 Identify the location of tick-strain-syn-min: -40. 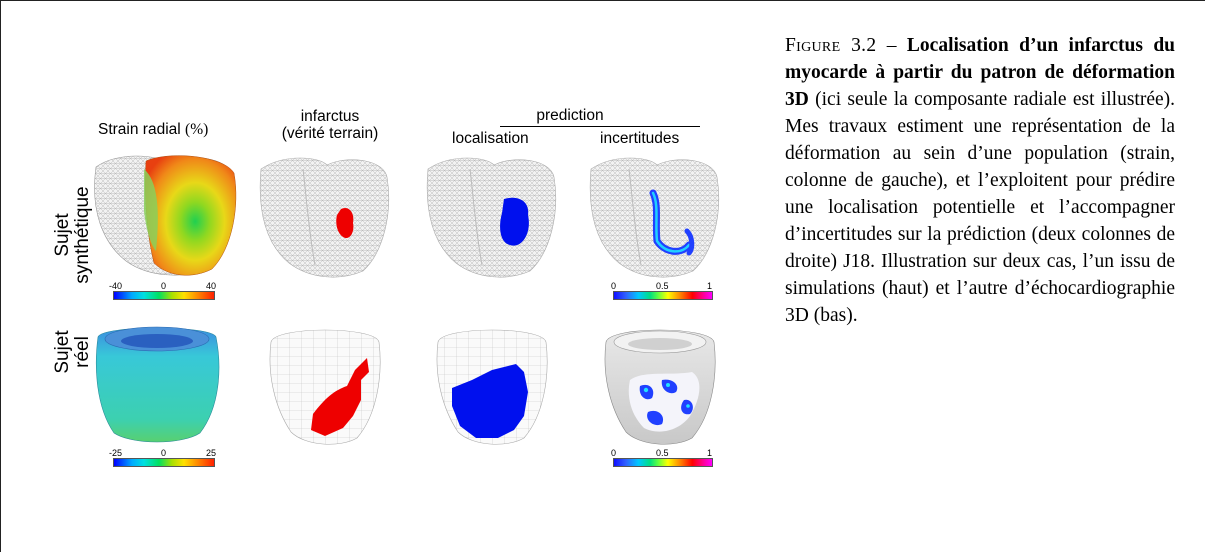
(116, 286).